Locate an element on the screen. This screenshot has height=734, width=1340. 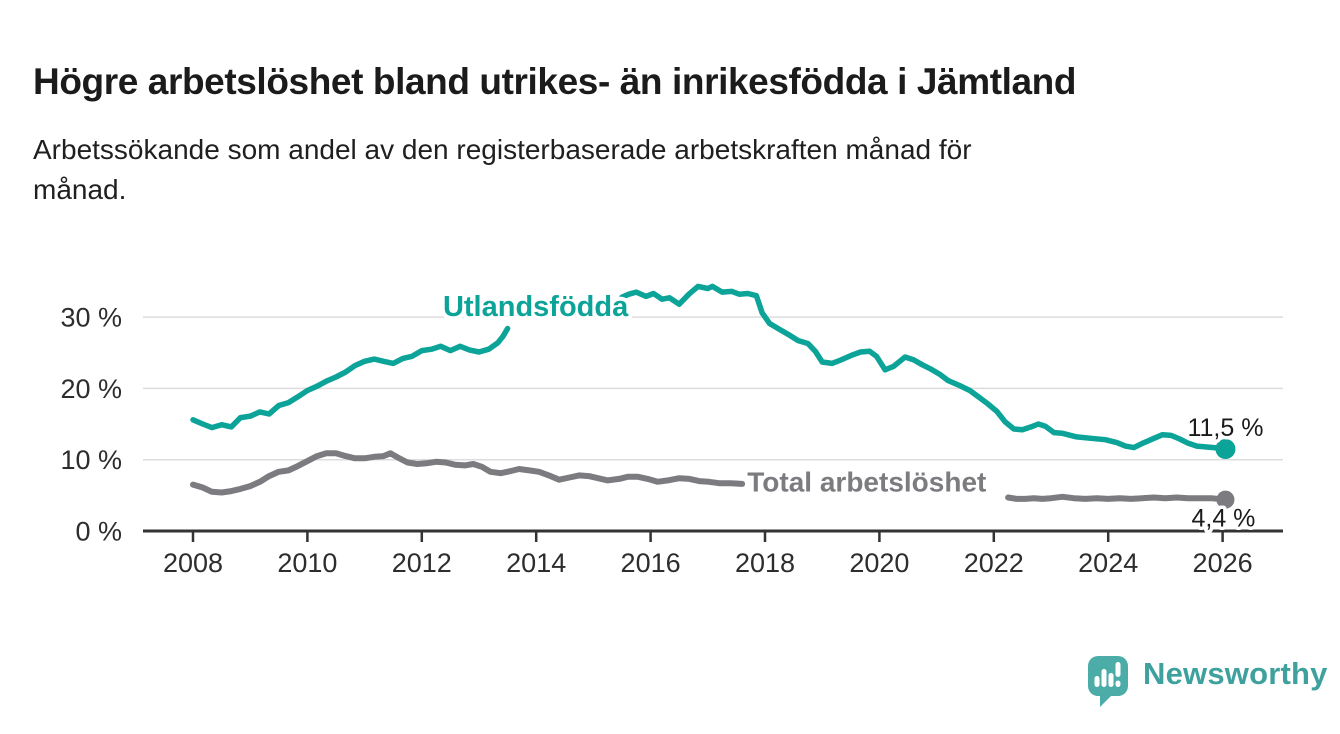
x-tick-label: 2024 is located at coordinates (1108, 563).